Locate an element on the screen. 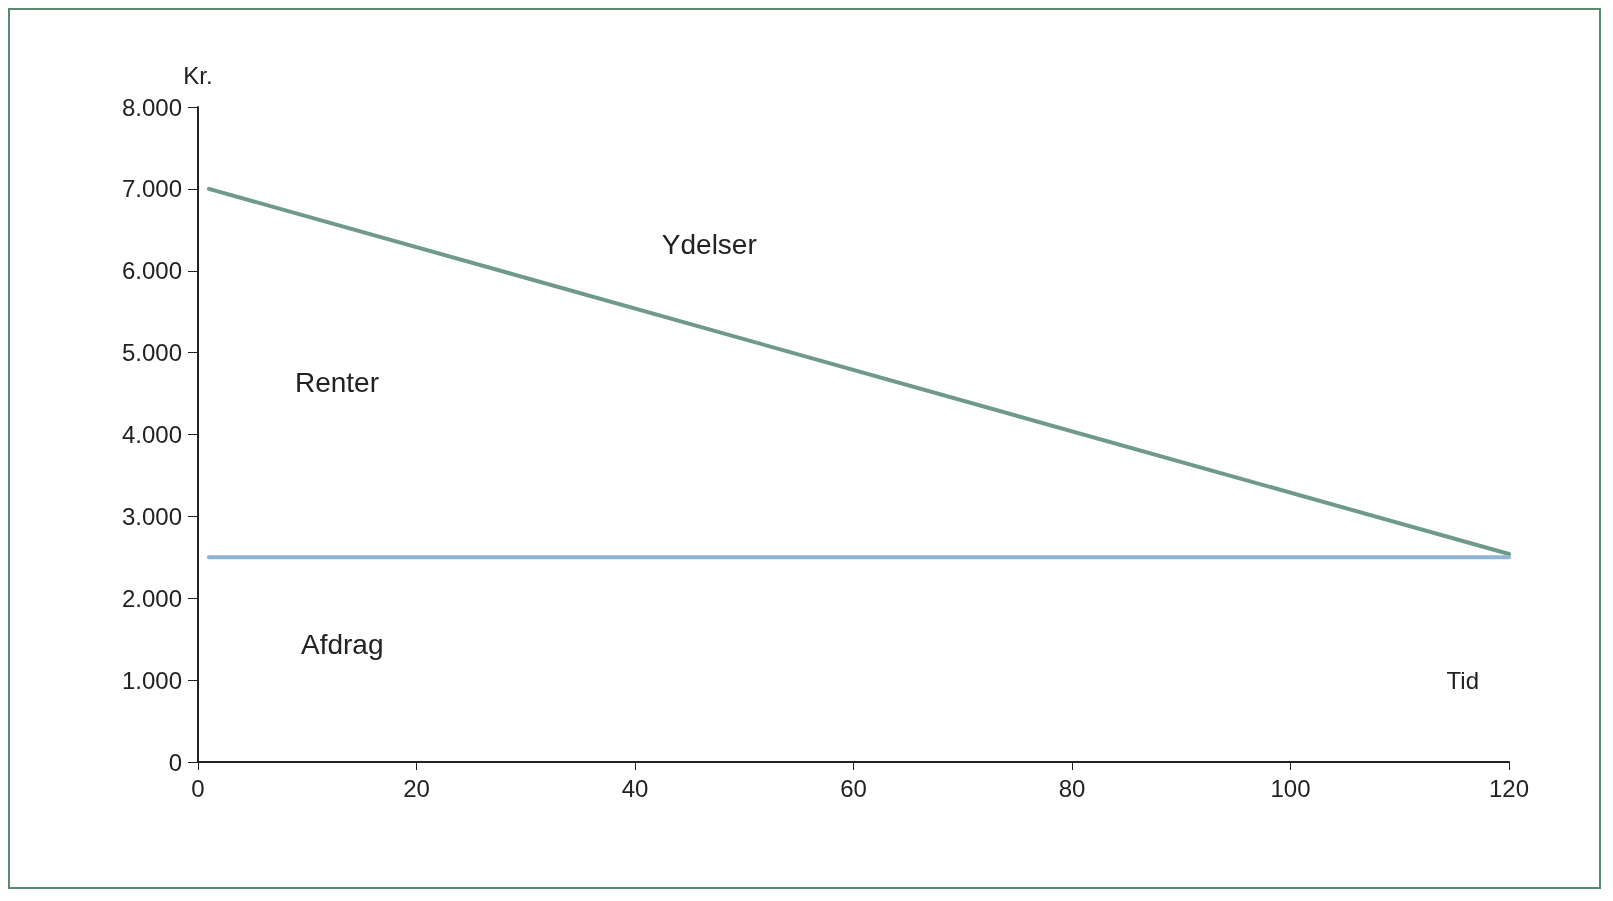  x-tick-label: 20 is located at coordinates (416, 788).